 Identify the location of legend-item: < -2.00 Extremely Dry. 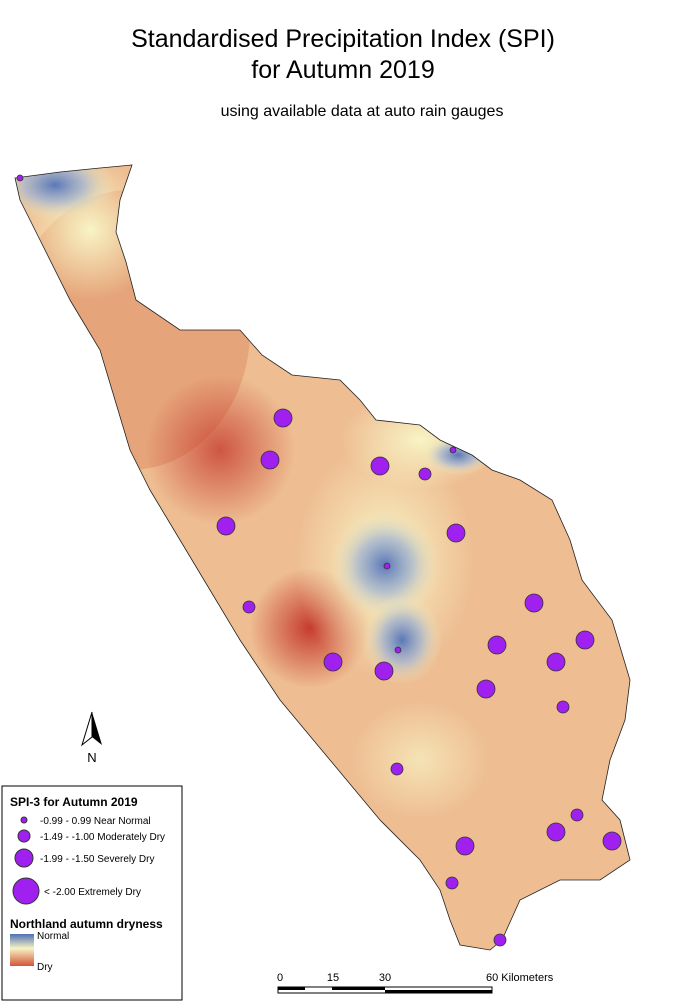
(92, 892).